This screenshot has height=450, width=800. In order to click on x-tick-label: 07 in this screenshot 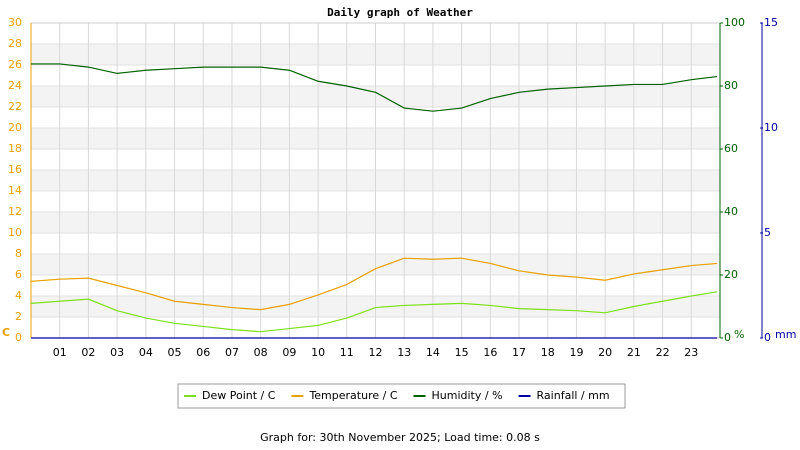, I will do `click(232, 352)`.